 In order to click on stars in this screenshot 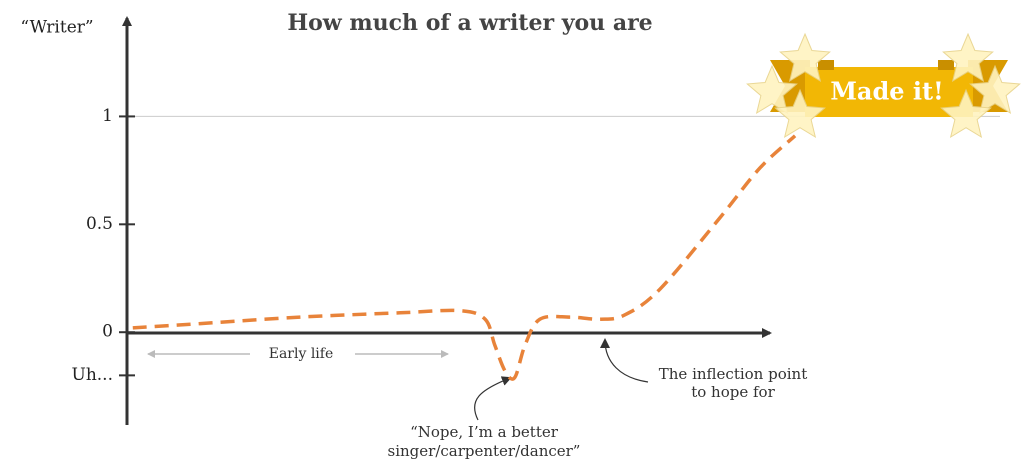, I will do `click(883, 85)`.